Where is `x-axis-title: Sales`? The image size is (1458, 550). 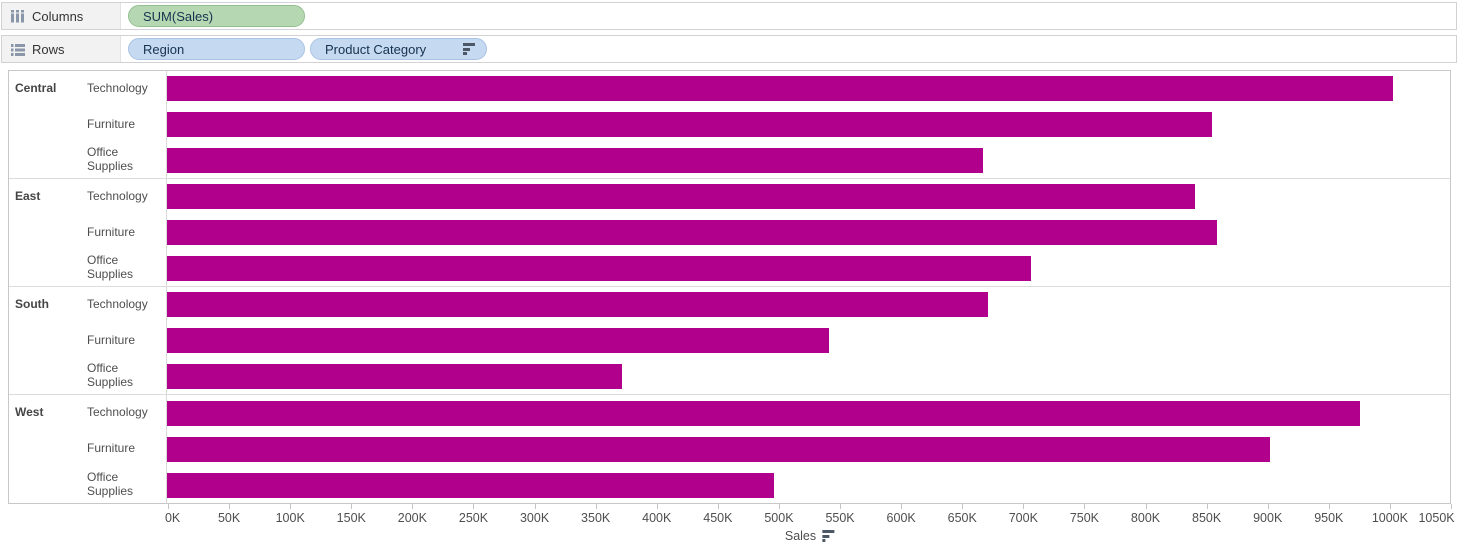 x-axis-title: Sales is located at coordinates (809, 536).